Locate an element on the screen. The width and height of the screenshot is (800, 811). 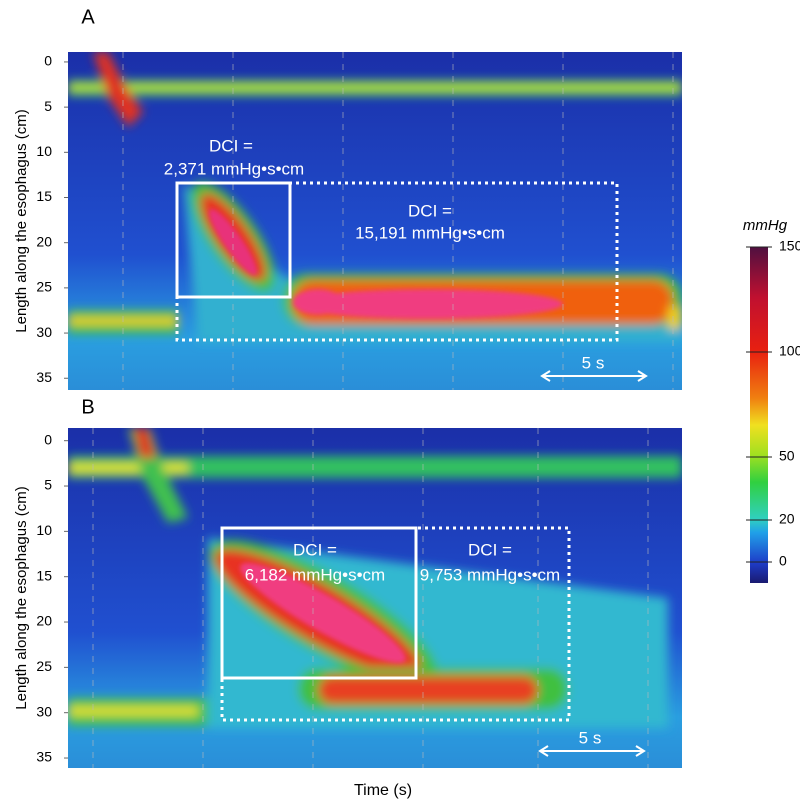
colorbar is located at coordinates (759, 415).